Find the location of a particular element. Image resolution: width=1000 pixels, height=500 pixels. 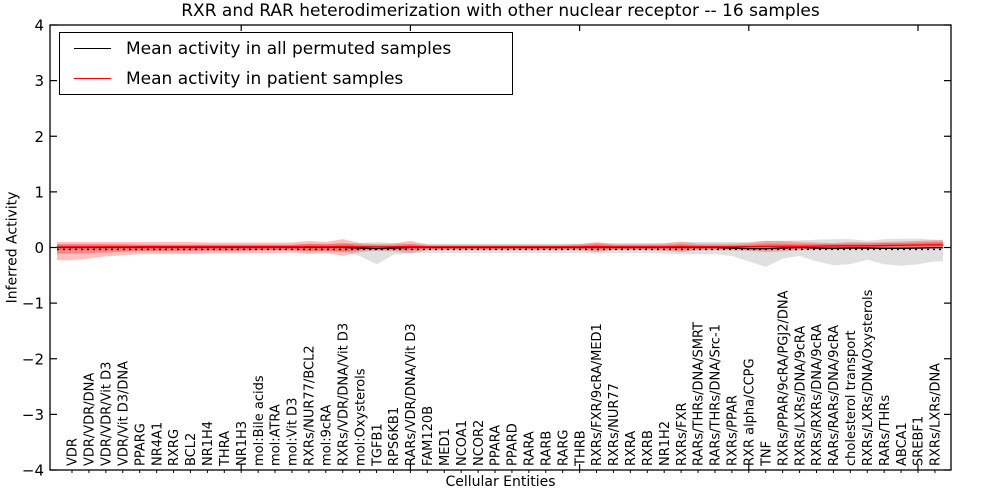

x-tick-label: NR1H3 is located at coordinates (242, 443).